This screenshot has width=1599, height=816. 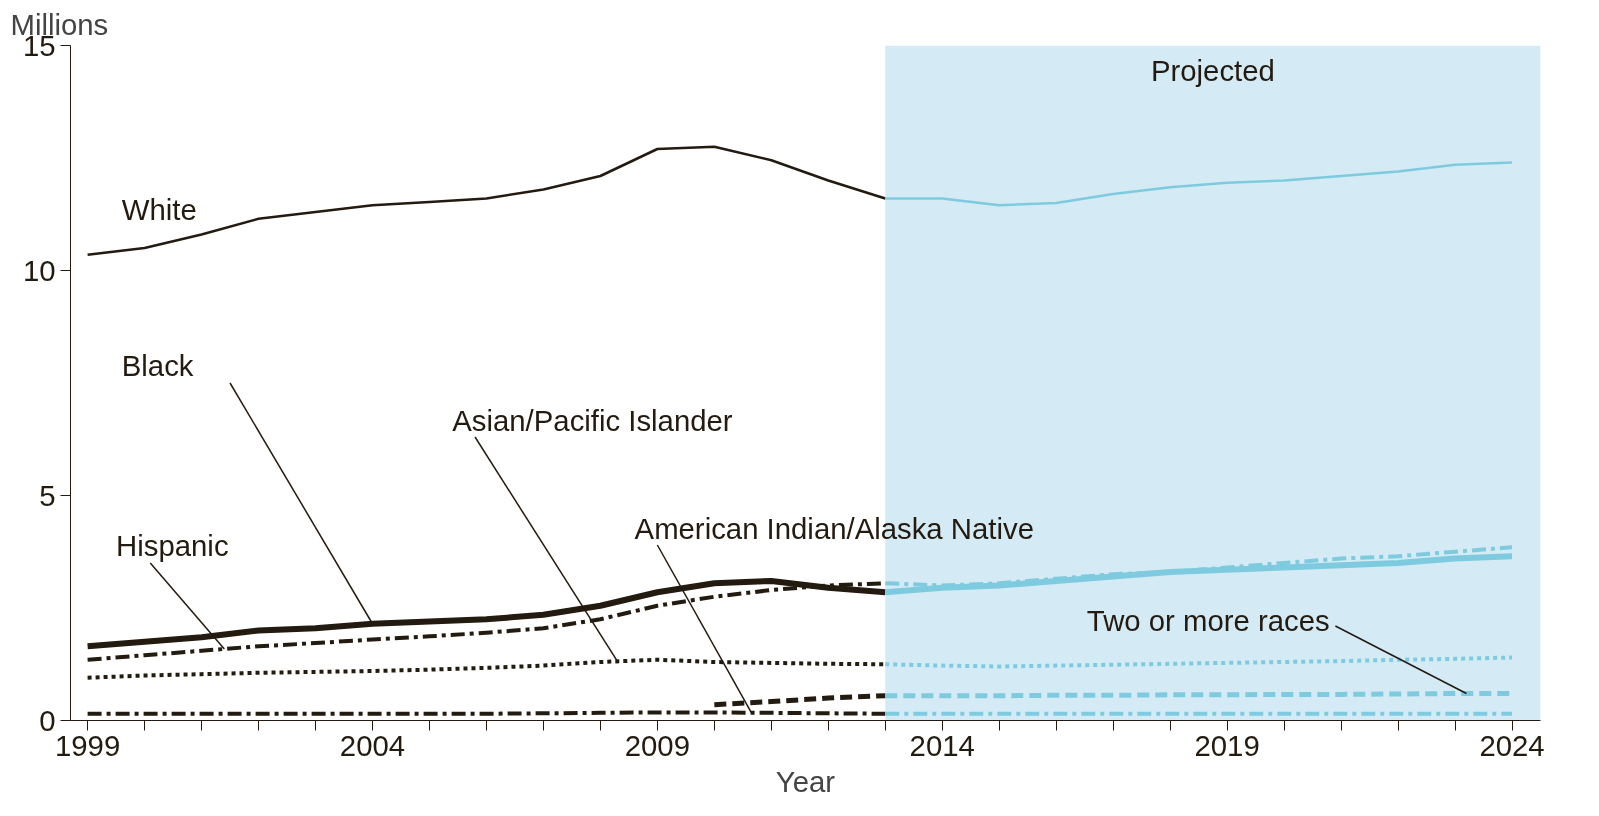 I want to click on x-tick-label: 2024, so click(x=1512, y=745).